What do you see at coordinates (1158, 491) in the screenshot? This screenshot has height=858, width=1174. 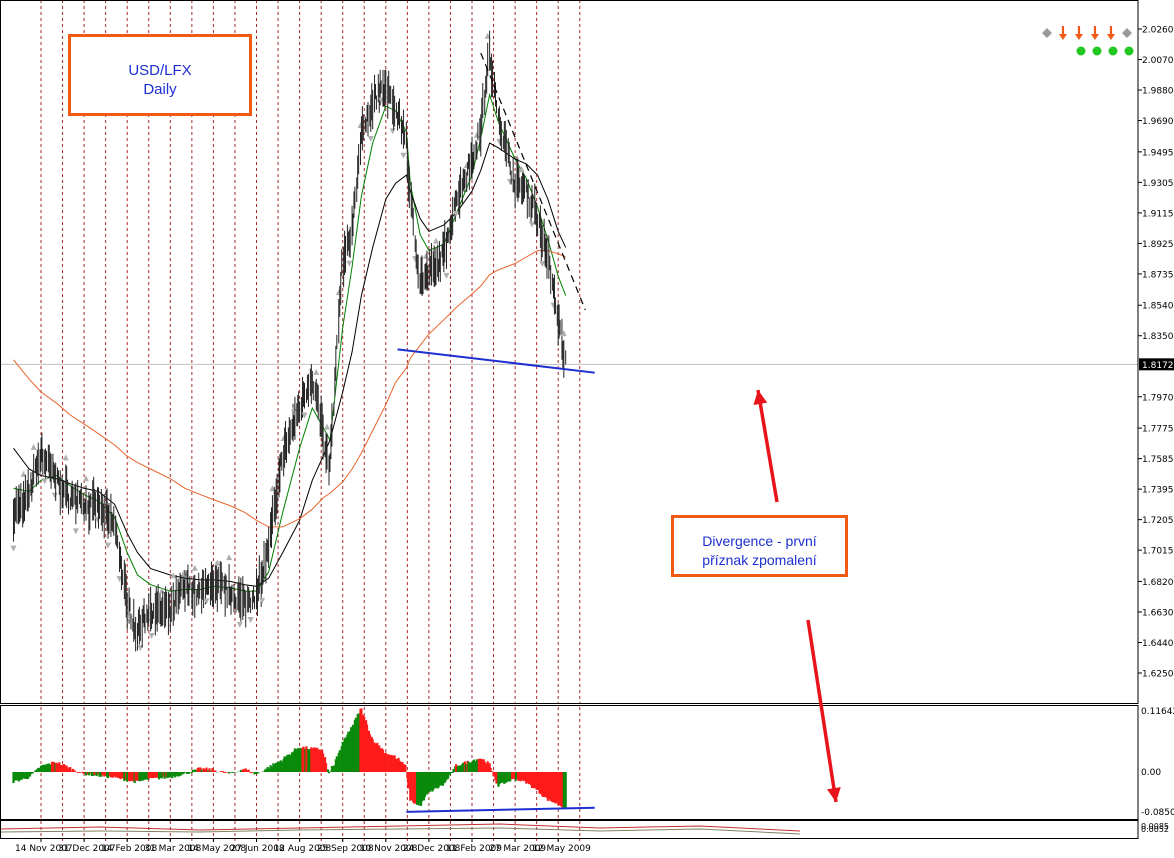 I see `y-tick-label: 1.7395` at bounding box center [1158, 491].